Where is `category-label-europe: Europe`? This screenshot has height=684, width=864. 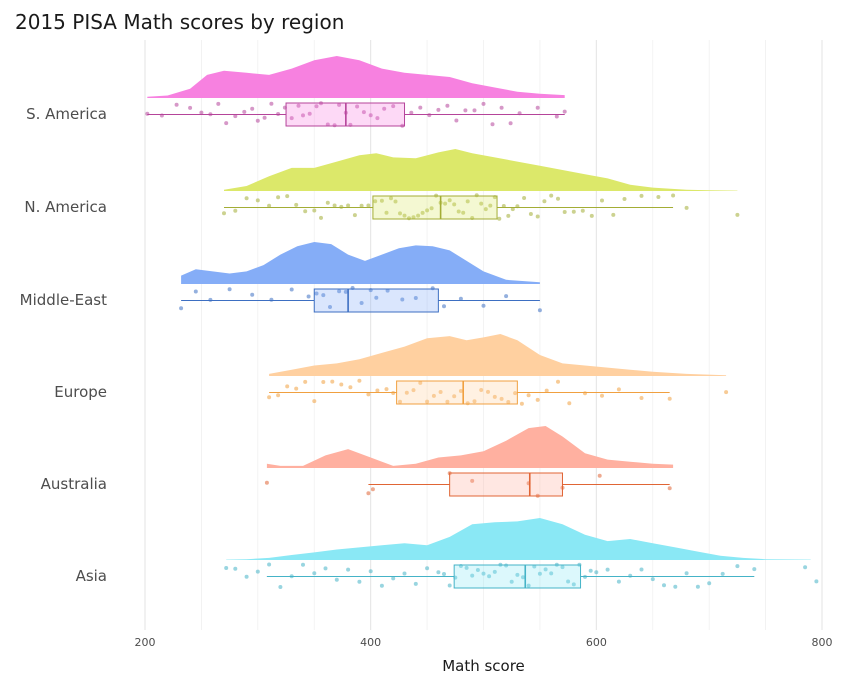
category-label-europe: Europe is located at coordinates (80, 392).